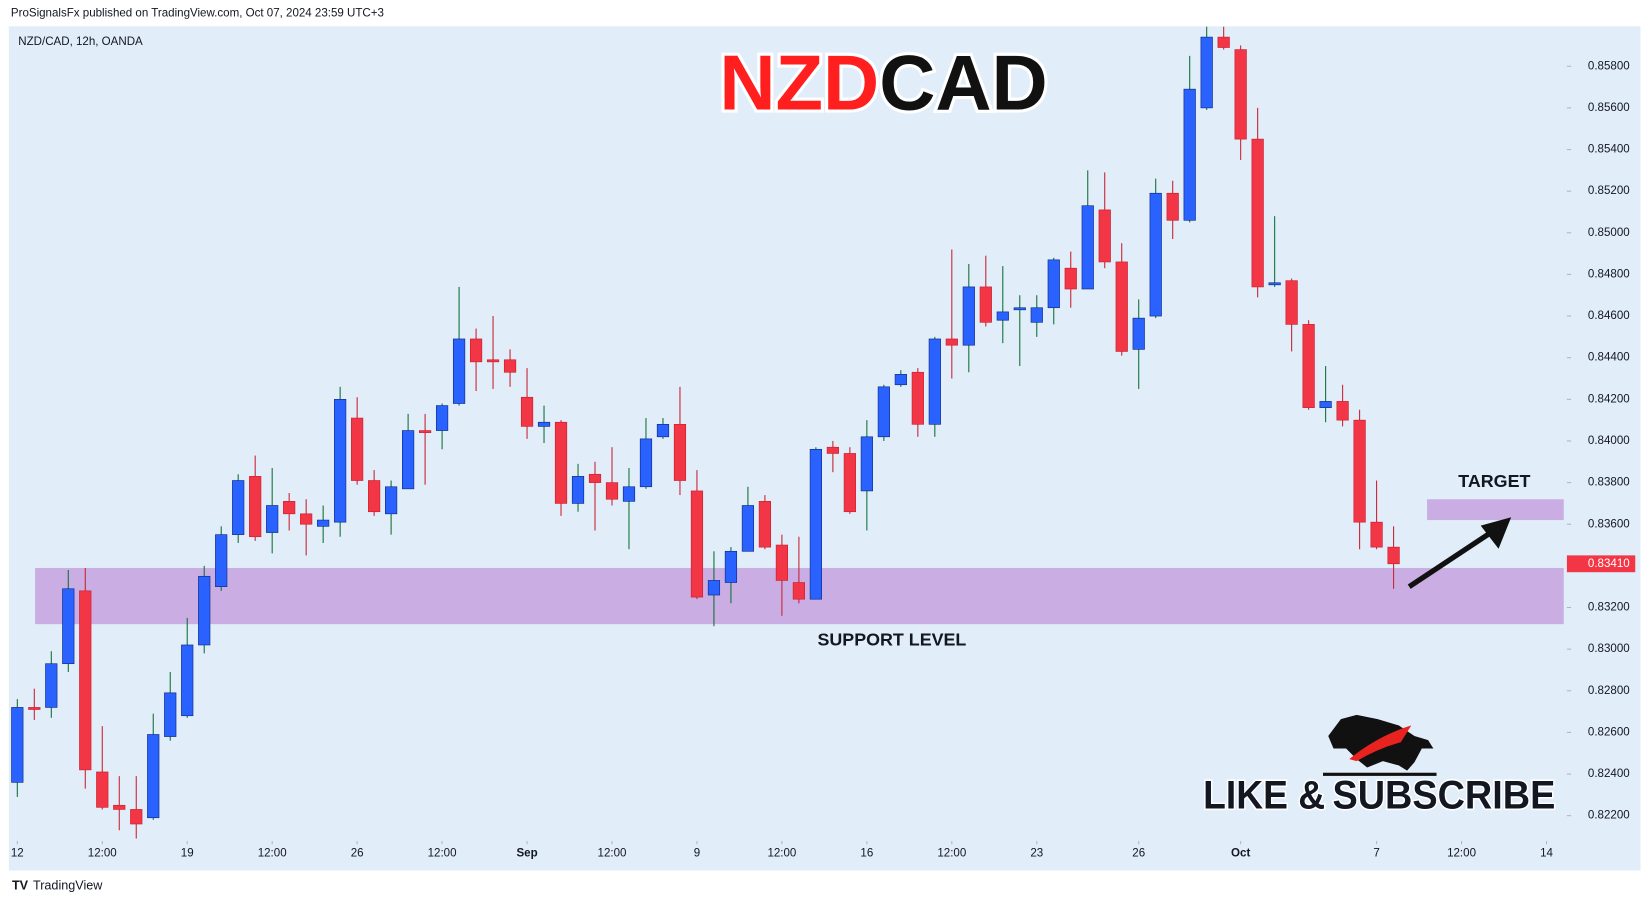 This screenshot has width=1643, height=901. What do you see at coordinates (1609, 691) in the screenshot?
I see `y-tick-label: 0.82800` at bounding box center [1609, 691].